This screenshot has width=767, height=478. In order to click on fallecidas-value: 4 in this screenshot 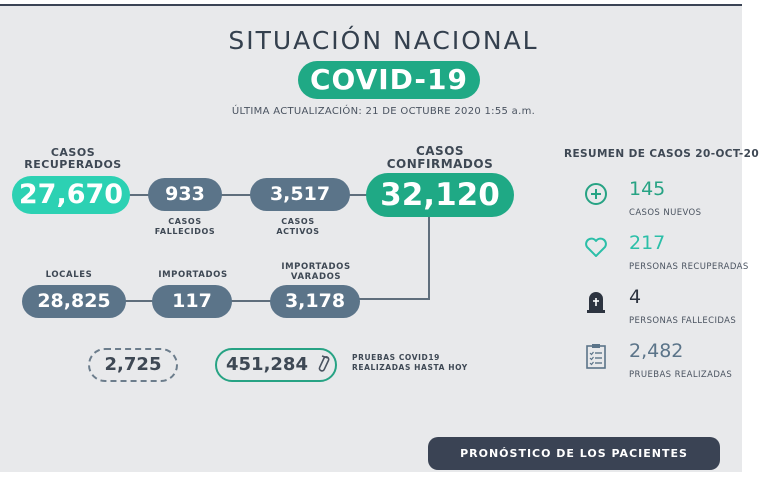, I will do `click(635, 297)`.